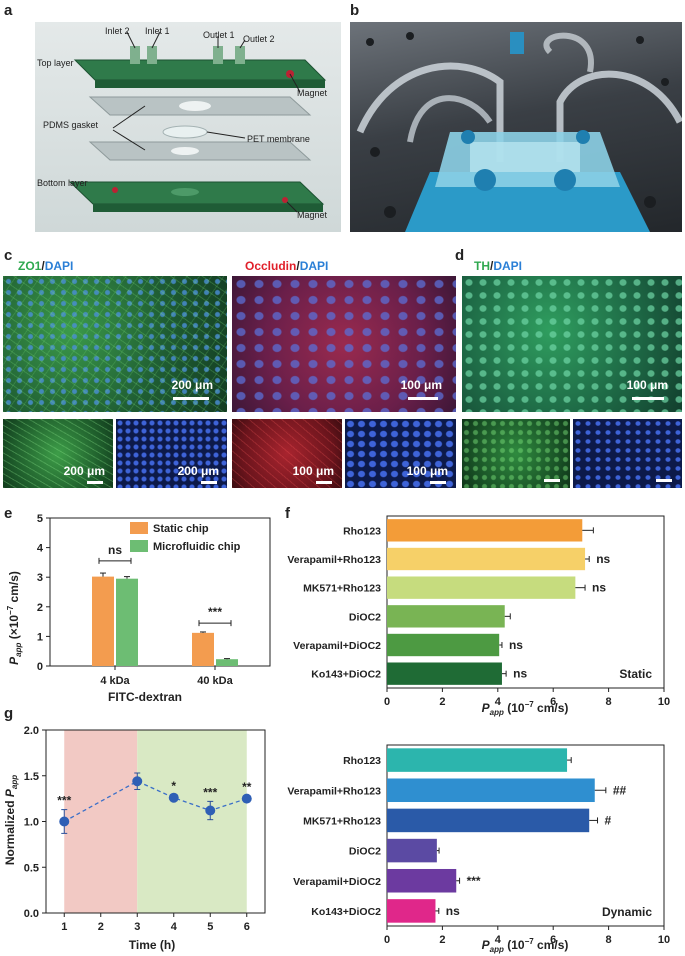 This screenshot has width=685, height=956. What do you see at coordinates (485, 180) in the screenshot?
I see `screw-left` at bounding box center [485, 180].